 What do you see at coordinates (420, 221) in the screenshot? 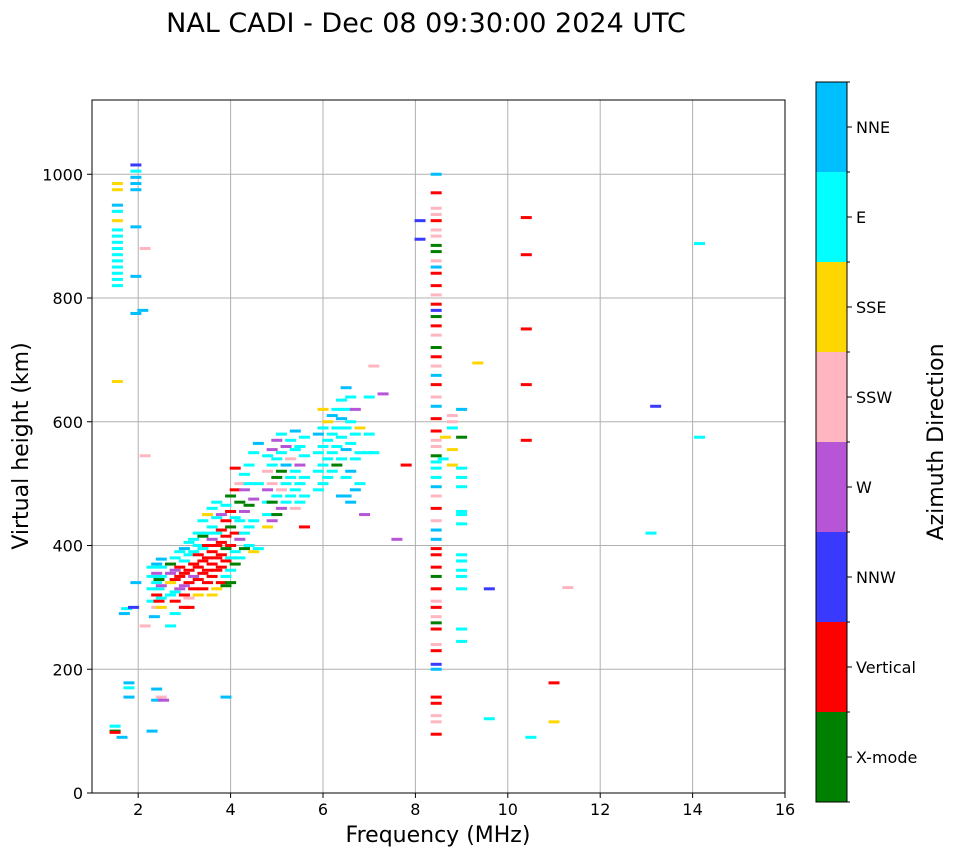
I see `data-point-nnw` at bounding box center [420, 221].